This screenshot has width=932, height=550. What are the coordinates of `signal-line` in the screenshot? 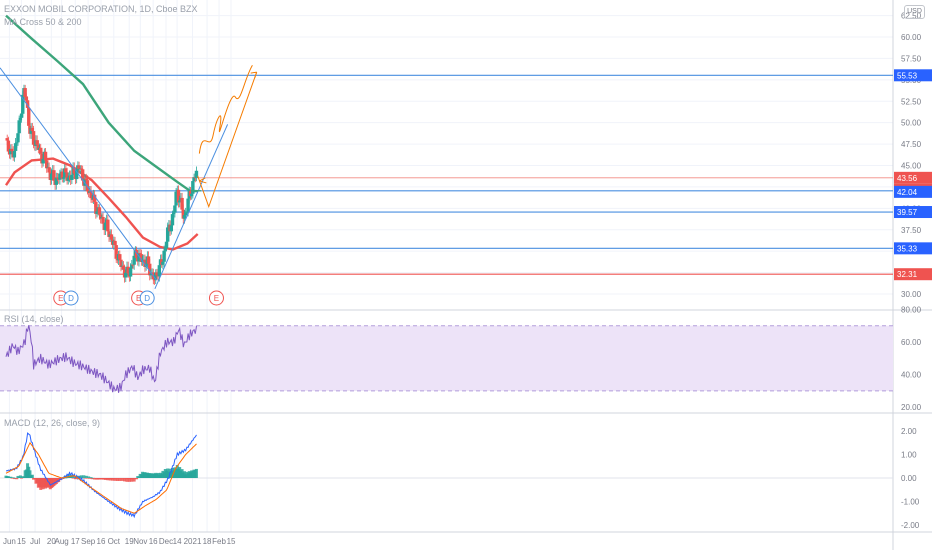 It's located at (101, 477).